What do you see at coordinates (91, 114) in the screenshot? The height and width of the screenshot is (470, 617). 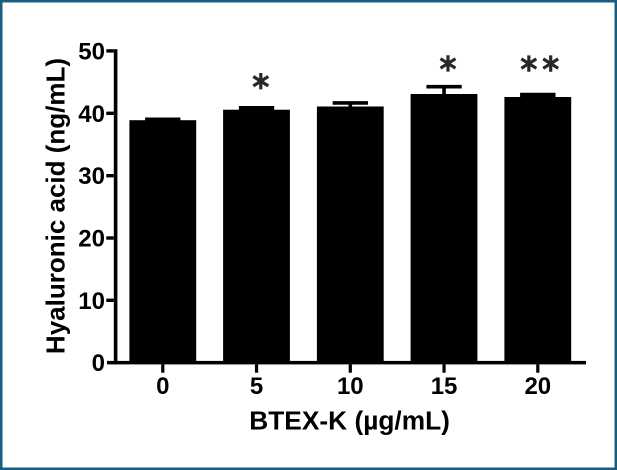 I see `svg-text: 40` at bounding box center [91, 114].